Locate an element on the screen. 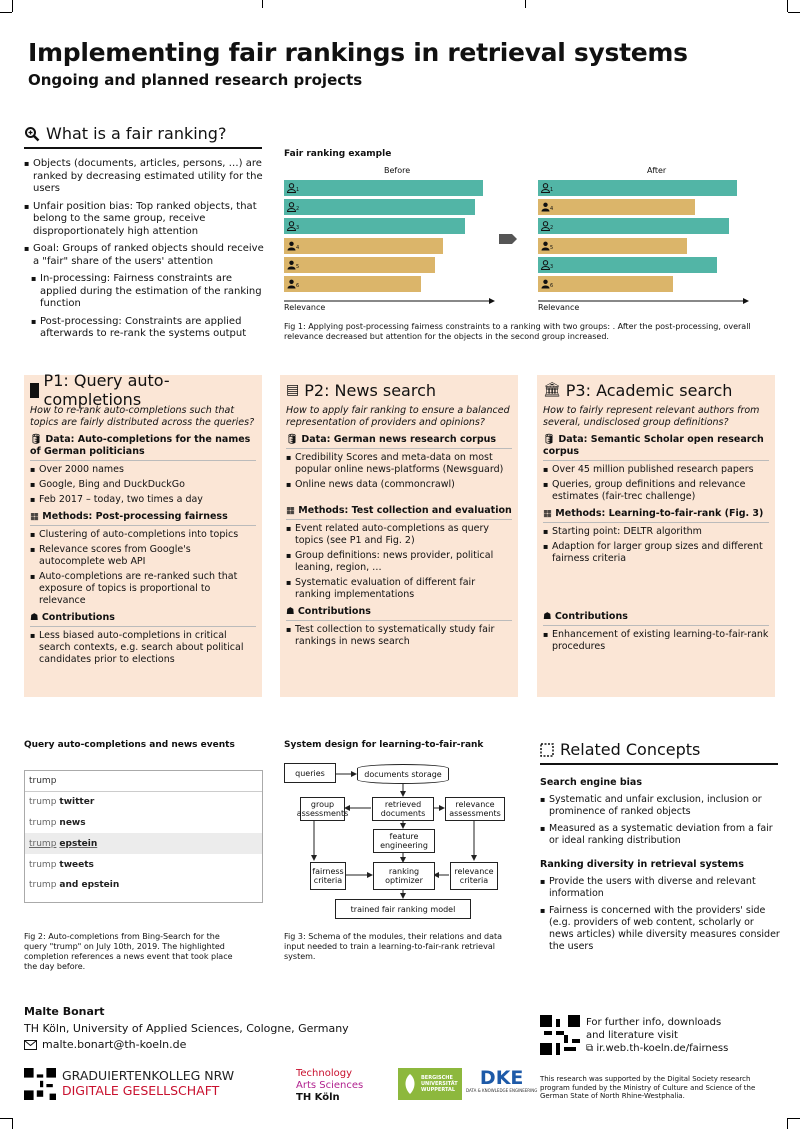 The height and width of the screenshot is (1129, 800). search-input: trump is located at coordinates (143, 781).